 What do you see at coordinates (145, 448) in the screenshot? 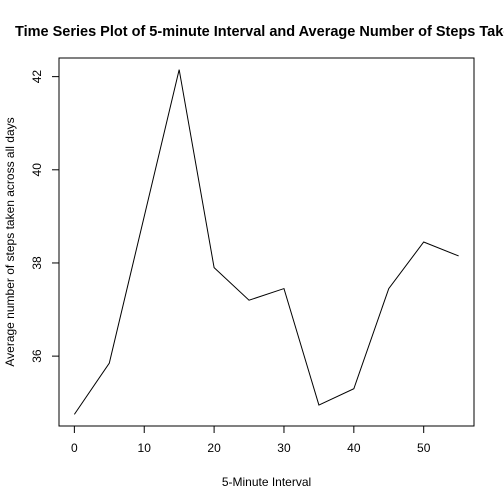
I see `x-tick-label: 10` at bounding box center [145, 448].